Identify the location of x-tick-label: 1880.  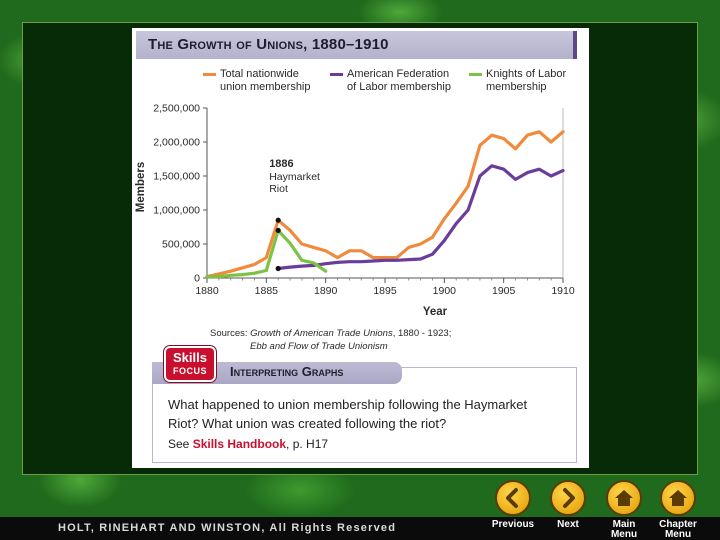
(207, 291).